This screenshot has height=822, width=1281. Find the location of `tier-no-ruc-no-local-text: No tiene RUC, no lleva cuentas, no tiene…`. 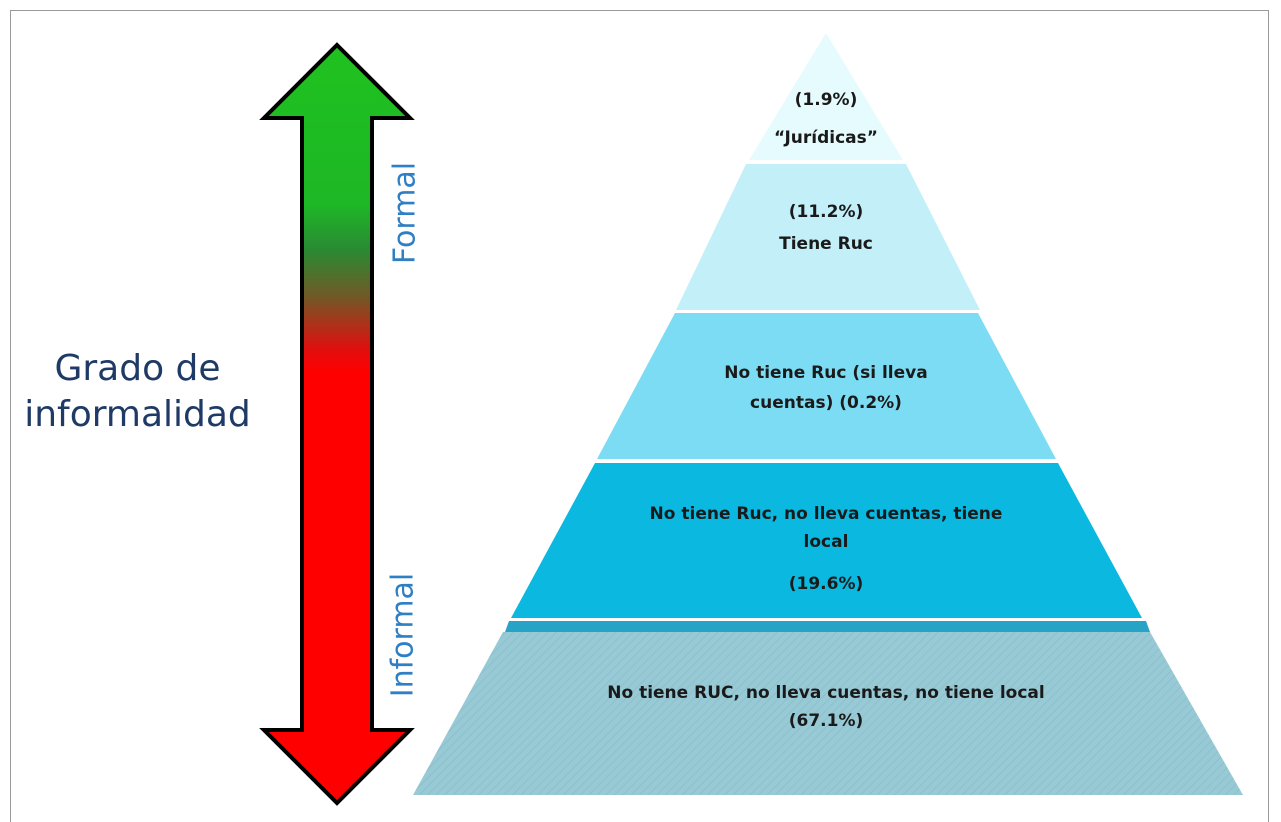

tier-no-ruc-no-local-text: No tiene RUC, no lleva cuentas, no tiene… is located at coordinates (826, 707).